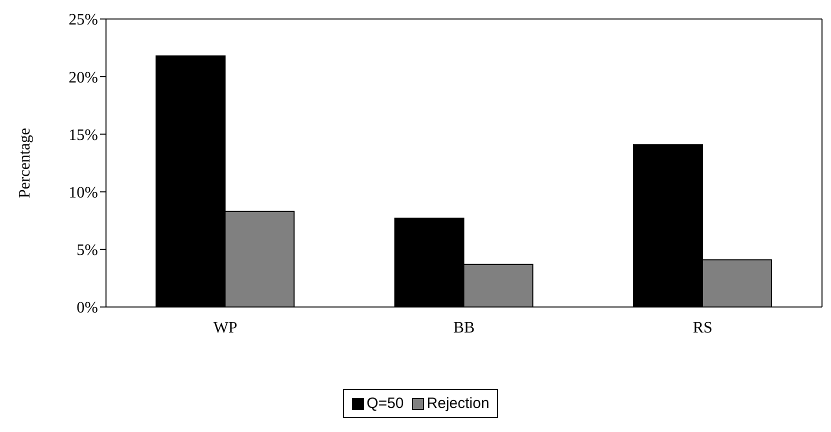 This screenshot has width=831, height=432. I want to click on y-tick-label: 20%, so click(83, 77).